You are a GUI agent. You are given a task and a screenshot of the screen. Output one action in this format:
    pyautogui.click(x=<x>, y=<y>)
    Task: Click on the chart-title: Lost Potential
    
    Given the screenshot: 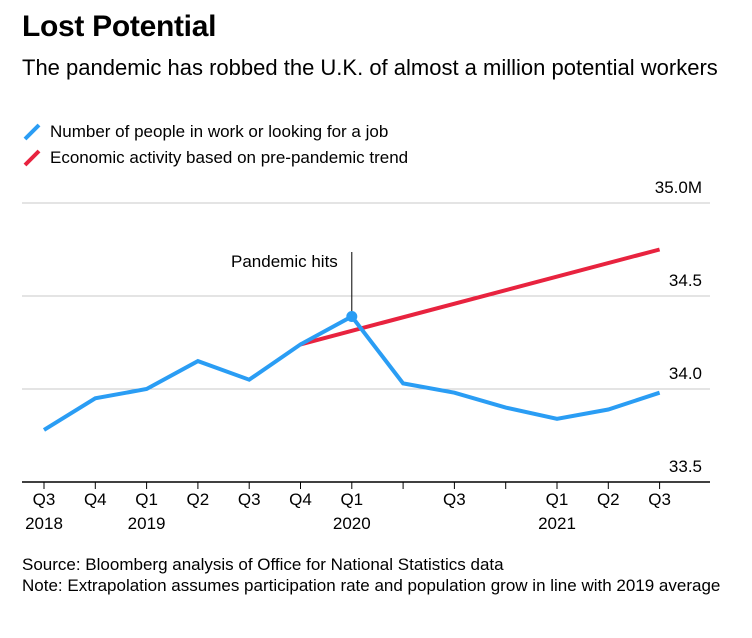 What is the action you would take?
    pyautogui.click(x=119, y=26)
    